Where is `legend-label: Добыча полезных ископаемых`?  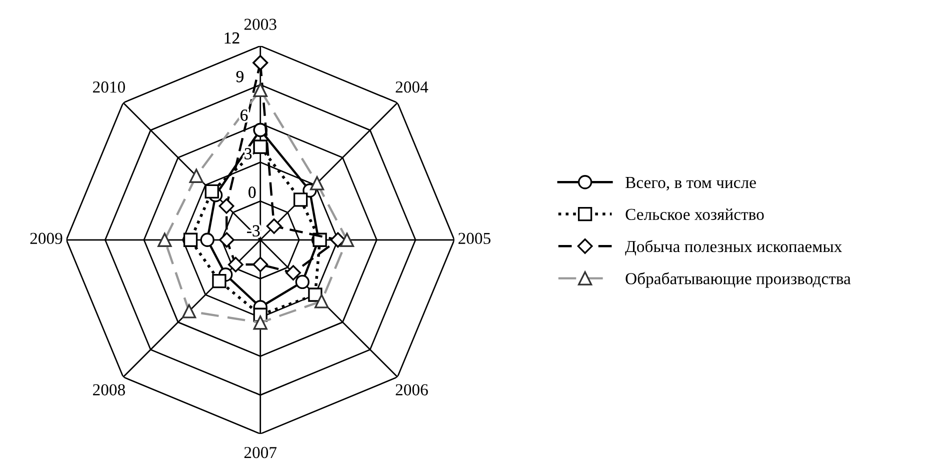
legend-label: Добыча полезных ископаемых is located at coordinates (733, 248).